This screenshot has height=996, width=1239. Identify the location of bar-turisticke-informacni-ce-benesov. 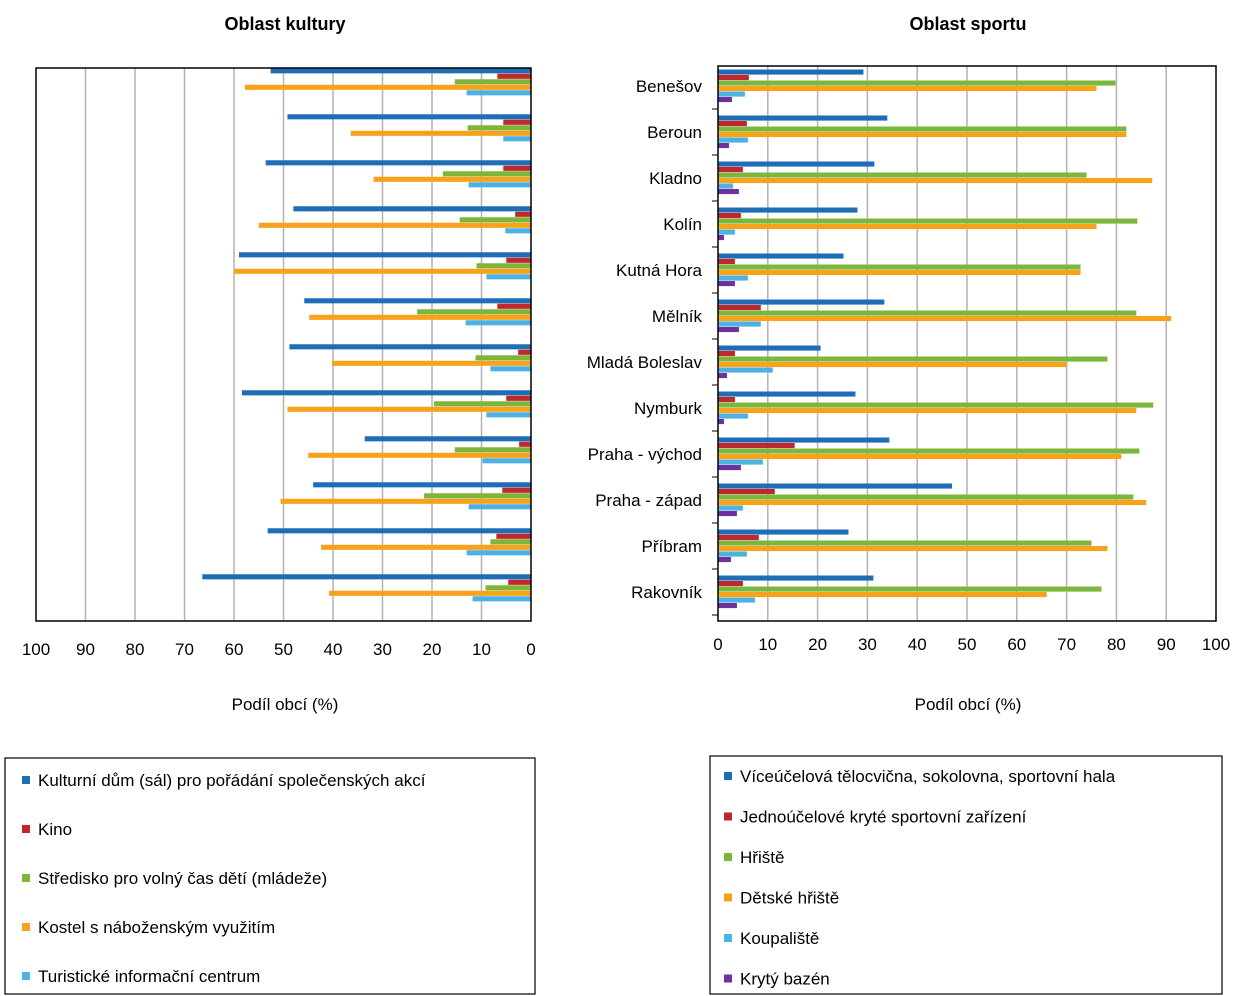
(498, 93).